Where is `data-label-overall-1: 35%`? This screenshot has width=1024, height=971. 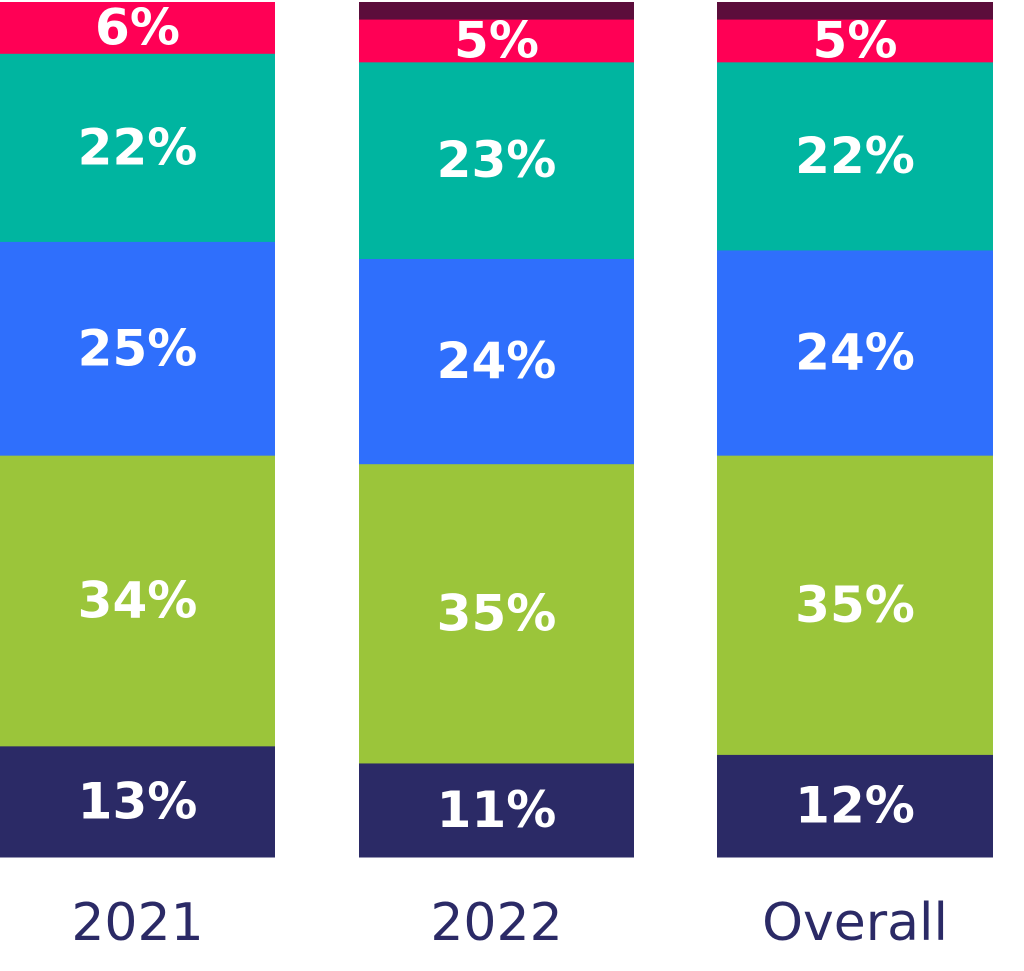 data-label-overall-1: 35% is located at coordinates (855, 605).